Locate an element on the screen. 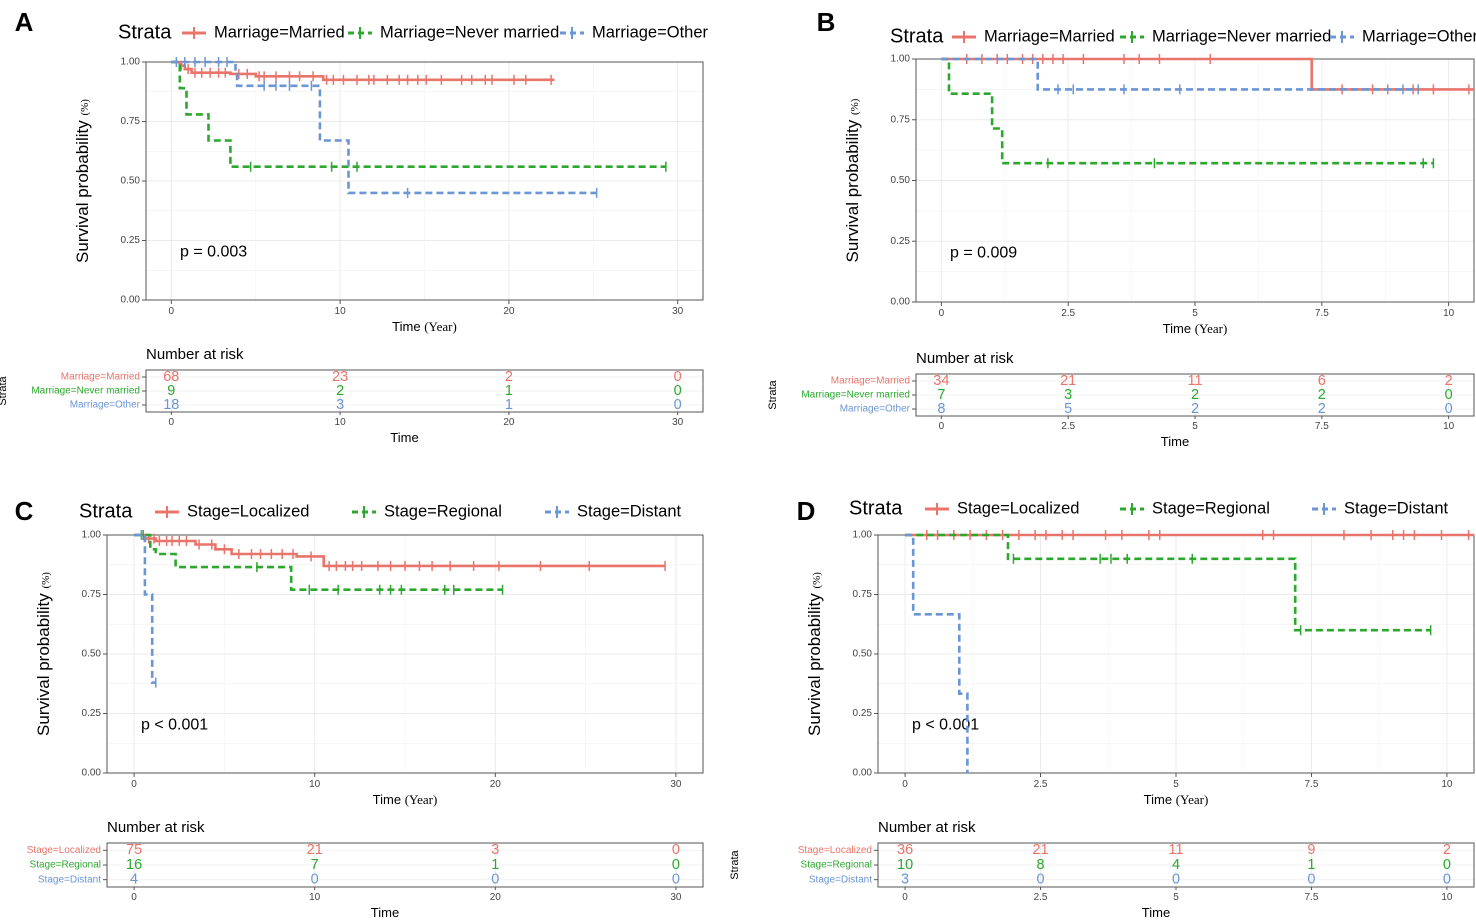 This screenshot has height=924, width=1476. legend-item: Marriage=Married is located at coordinates (1033, 36).